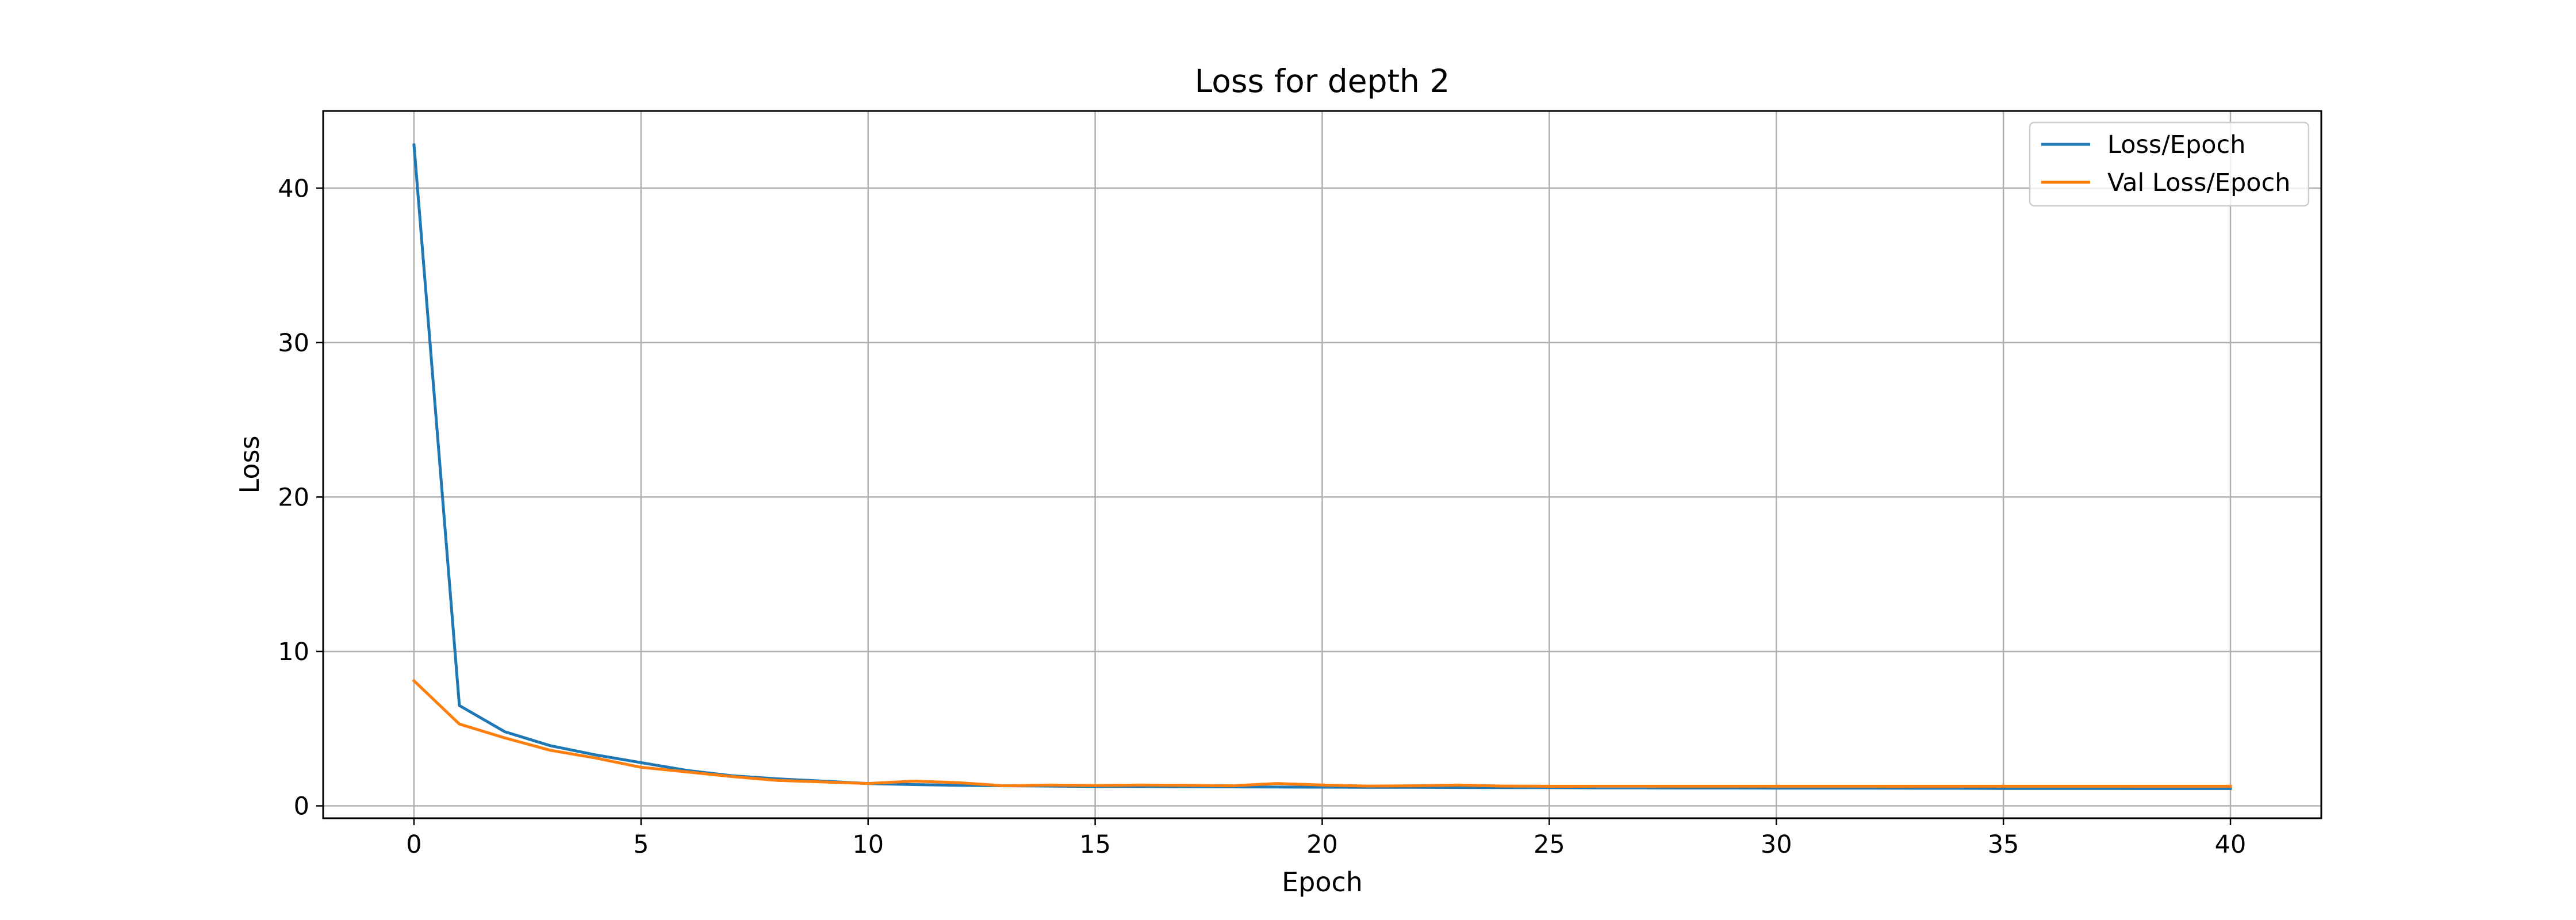 The image size is (2576, 920). Describe the element at coordinates (641, 844) in the screenshot. I see `x-tick-label: 5` at that location.